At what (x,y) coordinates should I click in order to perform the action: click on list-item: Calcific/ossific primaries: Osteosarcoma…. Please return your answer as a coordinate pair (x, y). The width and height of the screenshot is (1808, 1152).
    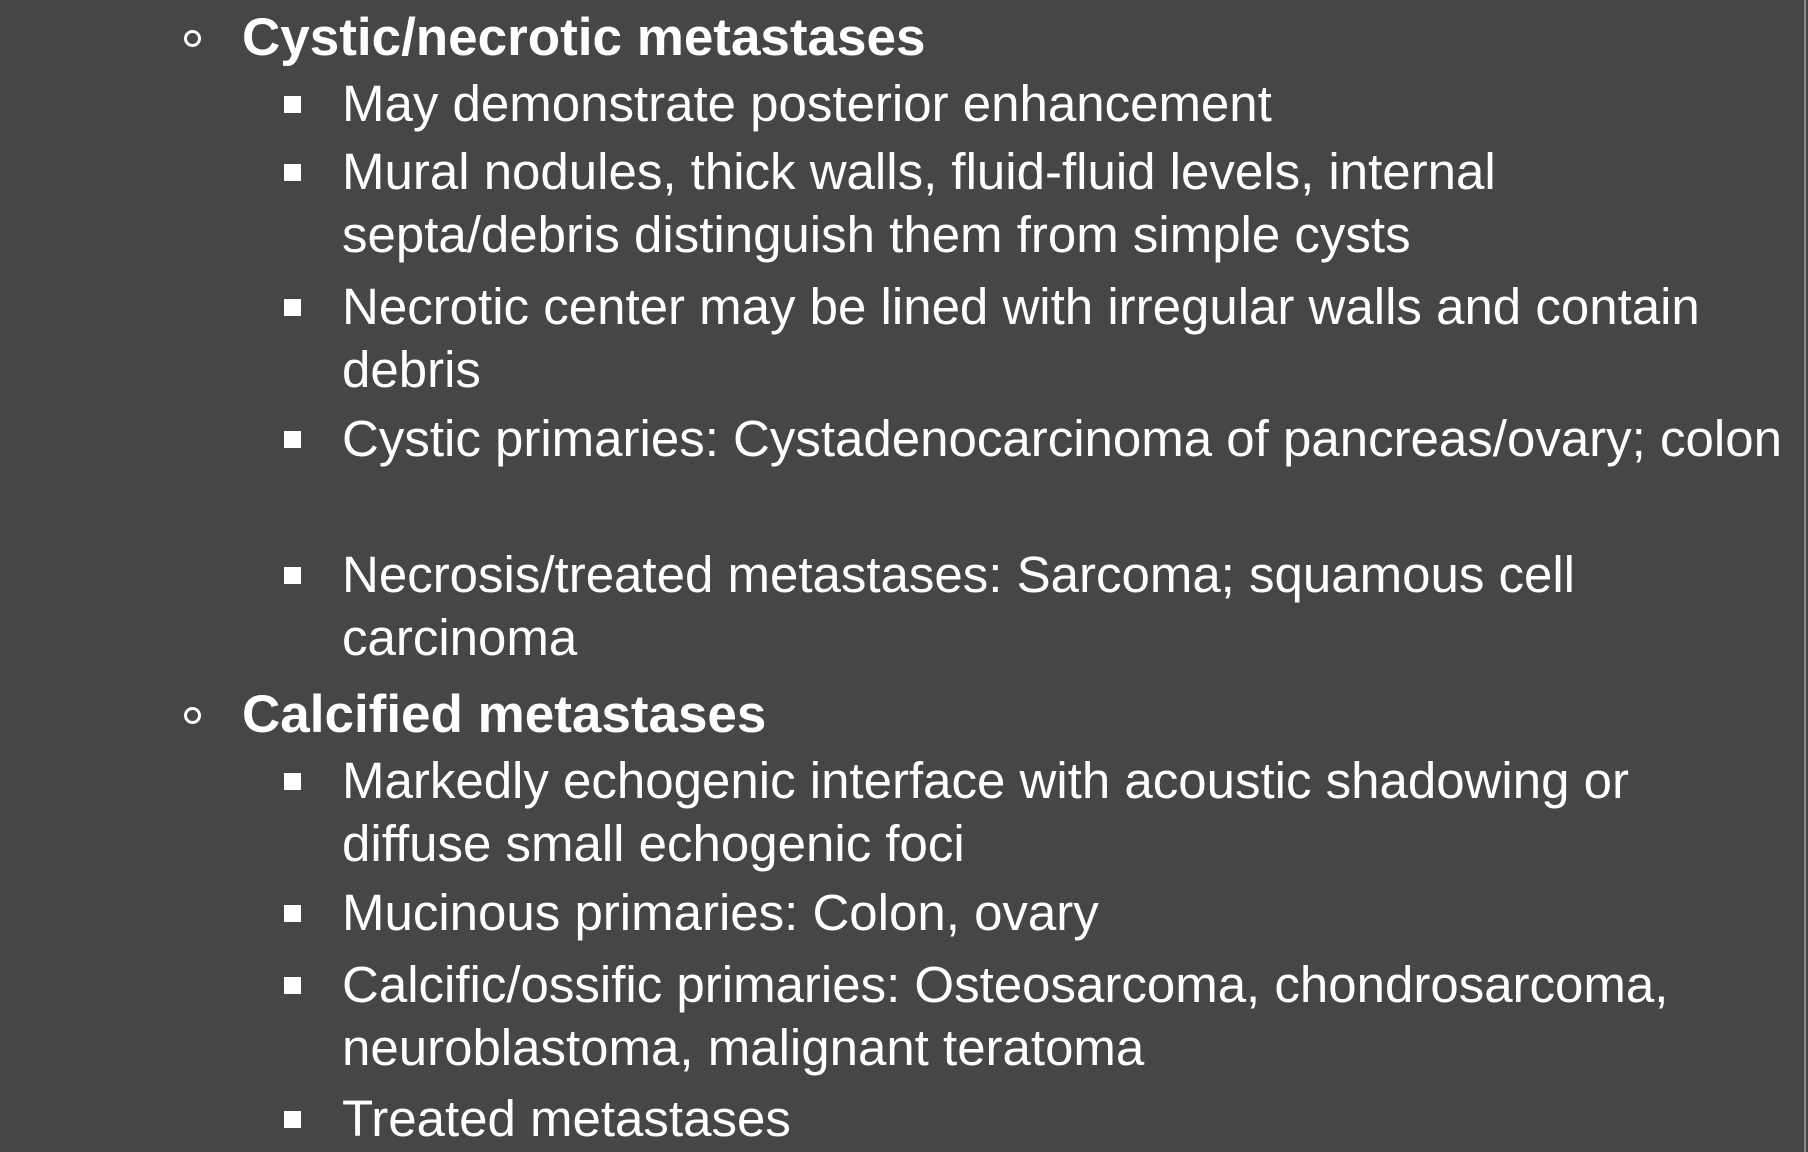
    Looking at the image, I should click on (1005, 1016).